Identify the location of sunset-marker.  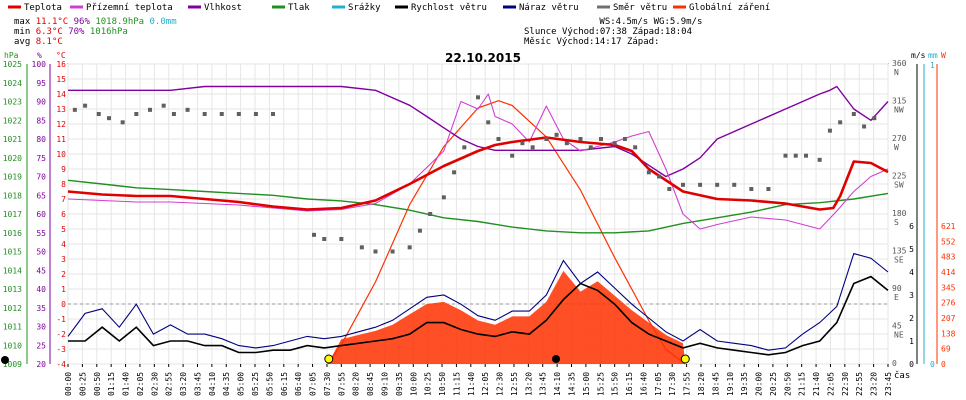
(685, 359).